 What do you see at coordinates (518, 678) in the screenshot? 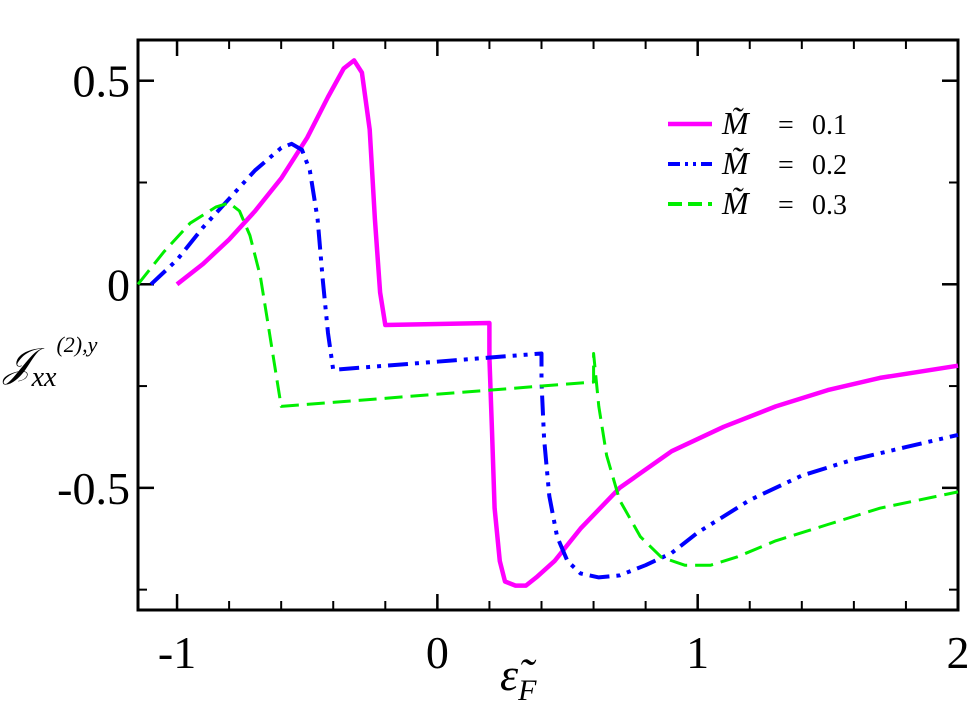
I see `x-axis-label: ε̃F` at bounding box center [518, 678].